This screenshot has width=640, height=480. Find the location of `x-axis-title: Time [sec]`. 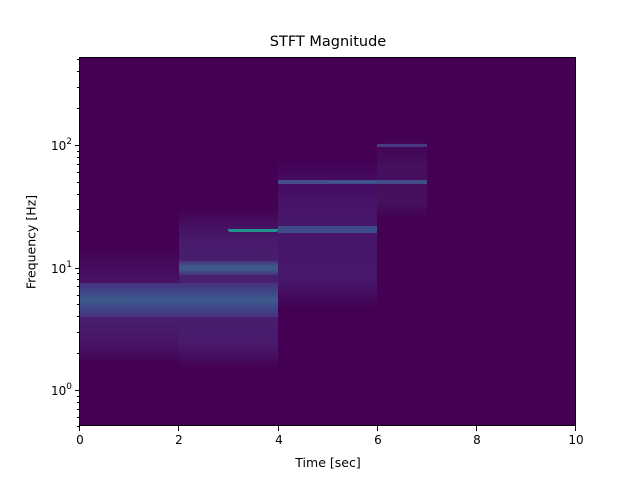

x-axis-title: Time [sec] is located at coordinates (328, 462).